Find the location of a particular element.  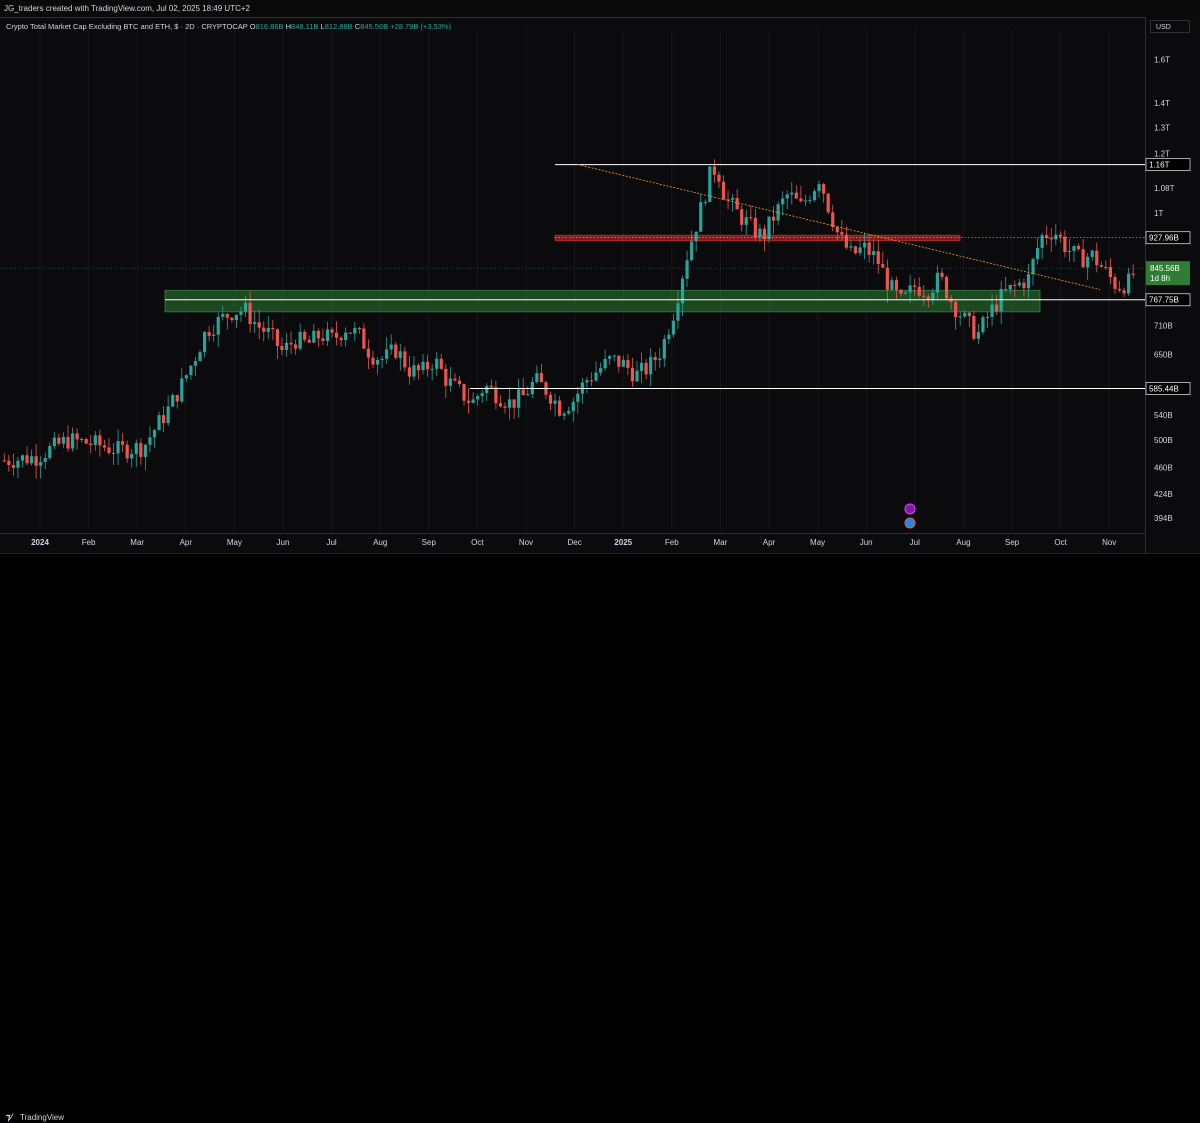

time-tick-label: Sep is located at coordinates (429, 542).